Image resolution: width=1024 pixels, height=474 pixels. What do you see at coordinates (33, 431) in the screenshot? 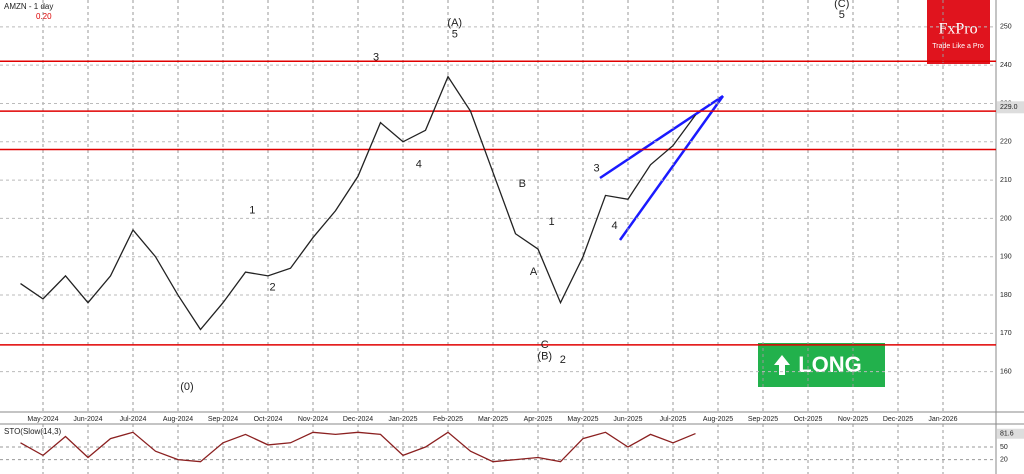
I see `panel-title: STO(Slow(14,3)` at bounding box center [33, 431].